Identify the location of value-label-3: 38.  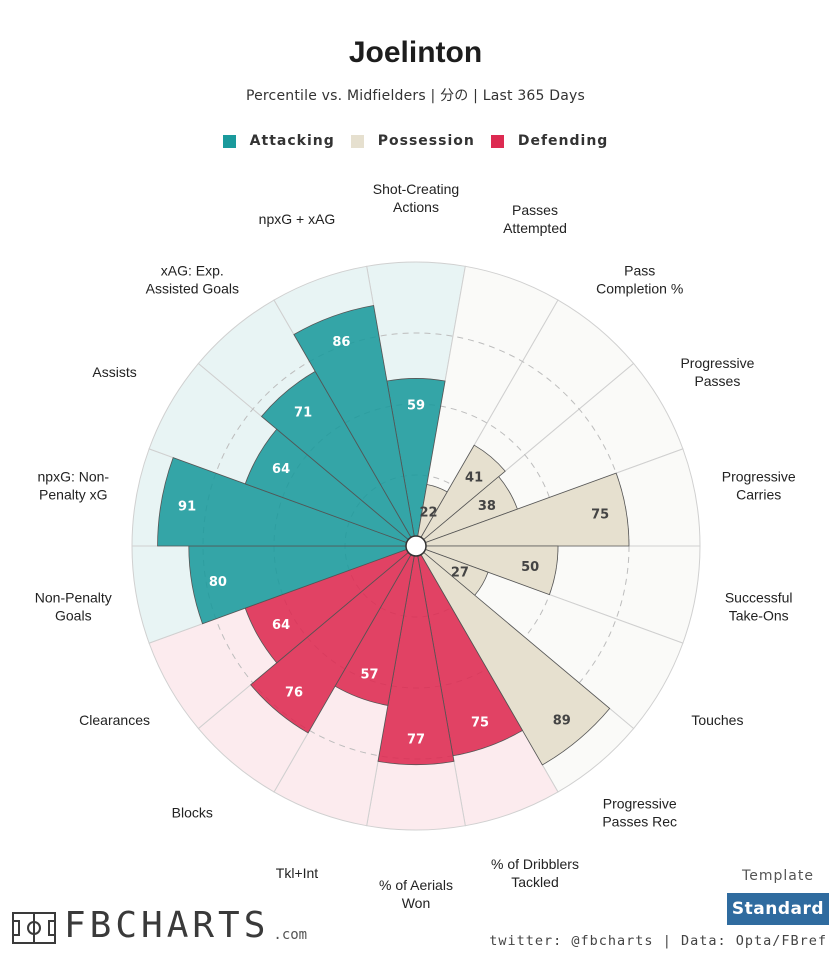
(487, 506).